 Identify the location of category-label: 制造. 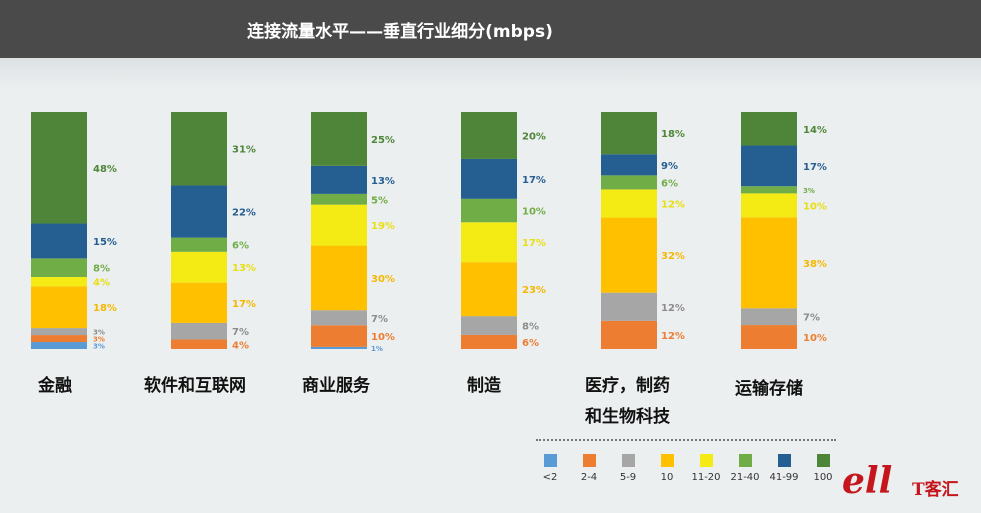
(484, 386).